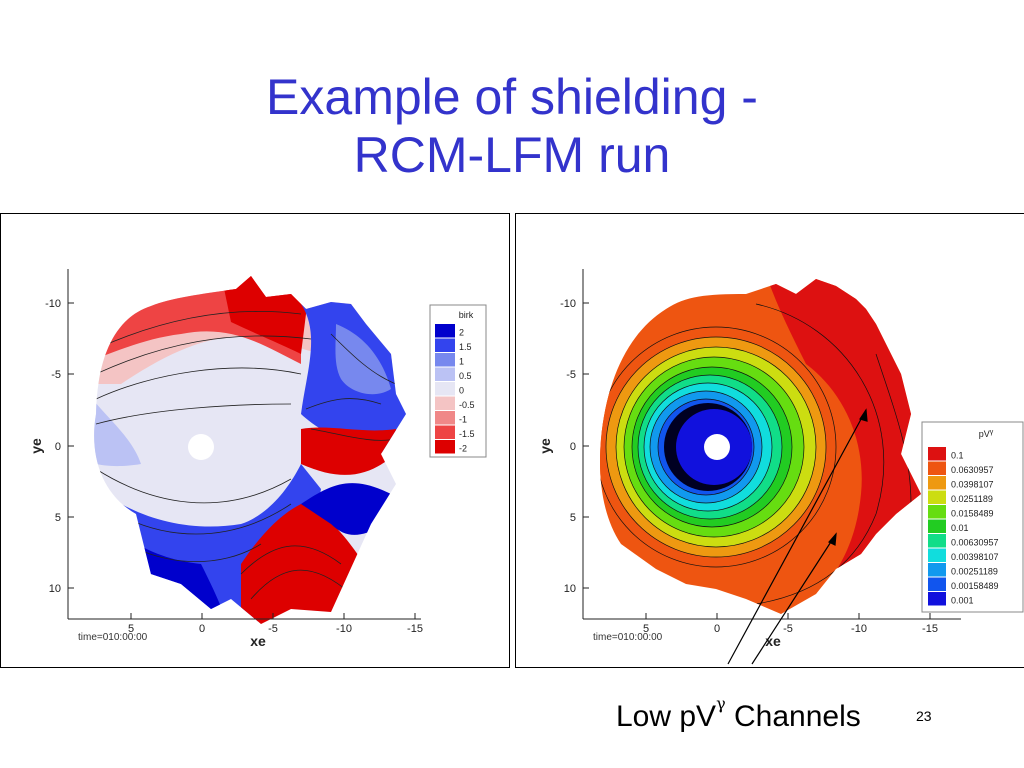  What do you see at coordinates (250, 450) in the screenshot?
I see `birk-field` at bounding box center [250, 450].